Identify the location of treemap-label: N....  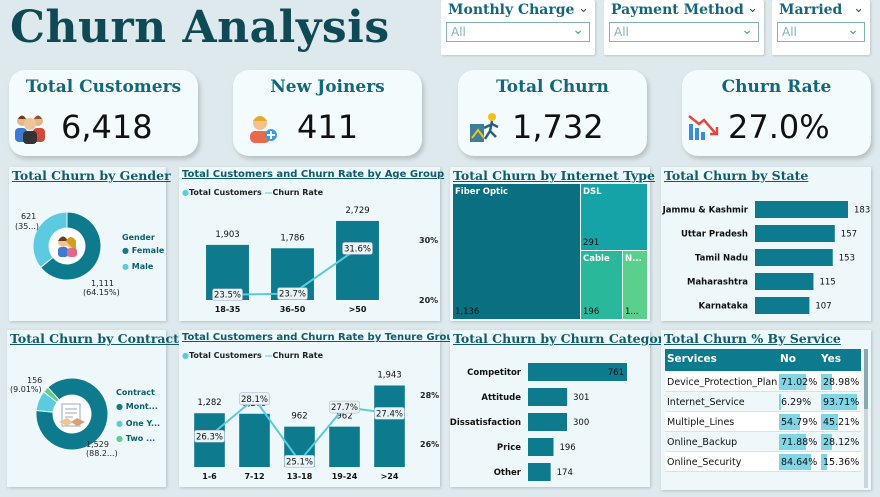
(633, 259).